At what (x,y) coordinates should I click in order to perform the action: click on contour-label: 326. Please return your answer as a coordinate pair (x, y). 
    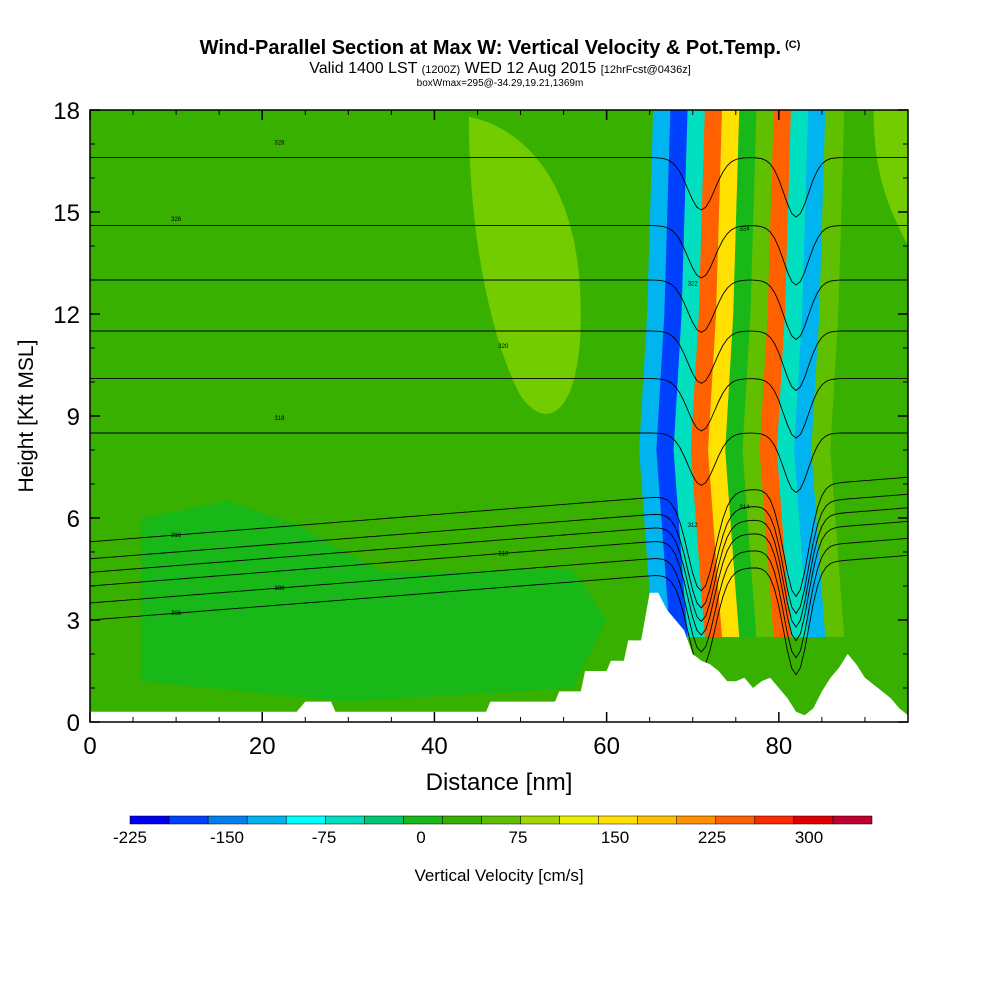
    Looking at the image, I should click on (176, 220).